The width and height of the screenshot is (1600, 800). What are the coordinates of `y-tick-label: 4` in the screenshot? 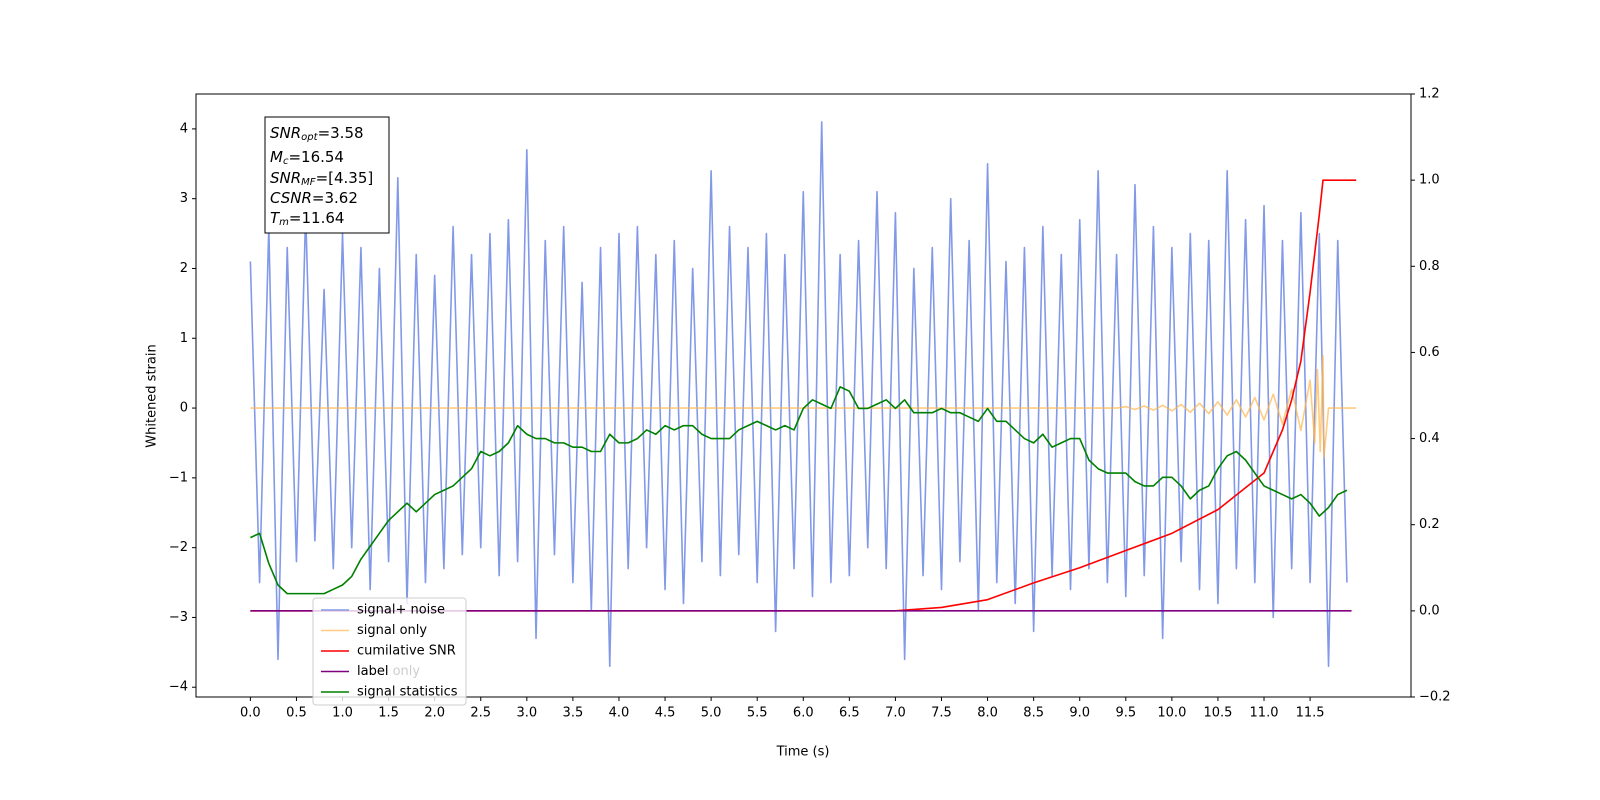 It's located at (184, 128).